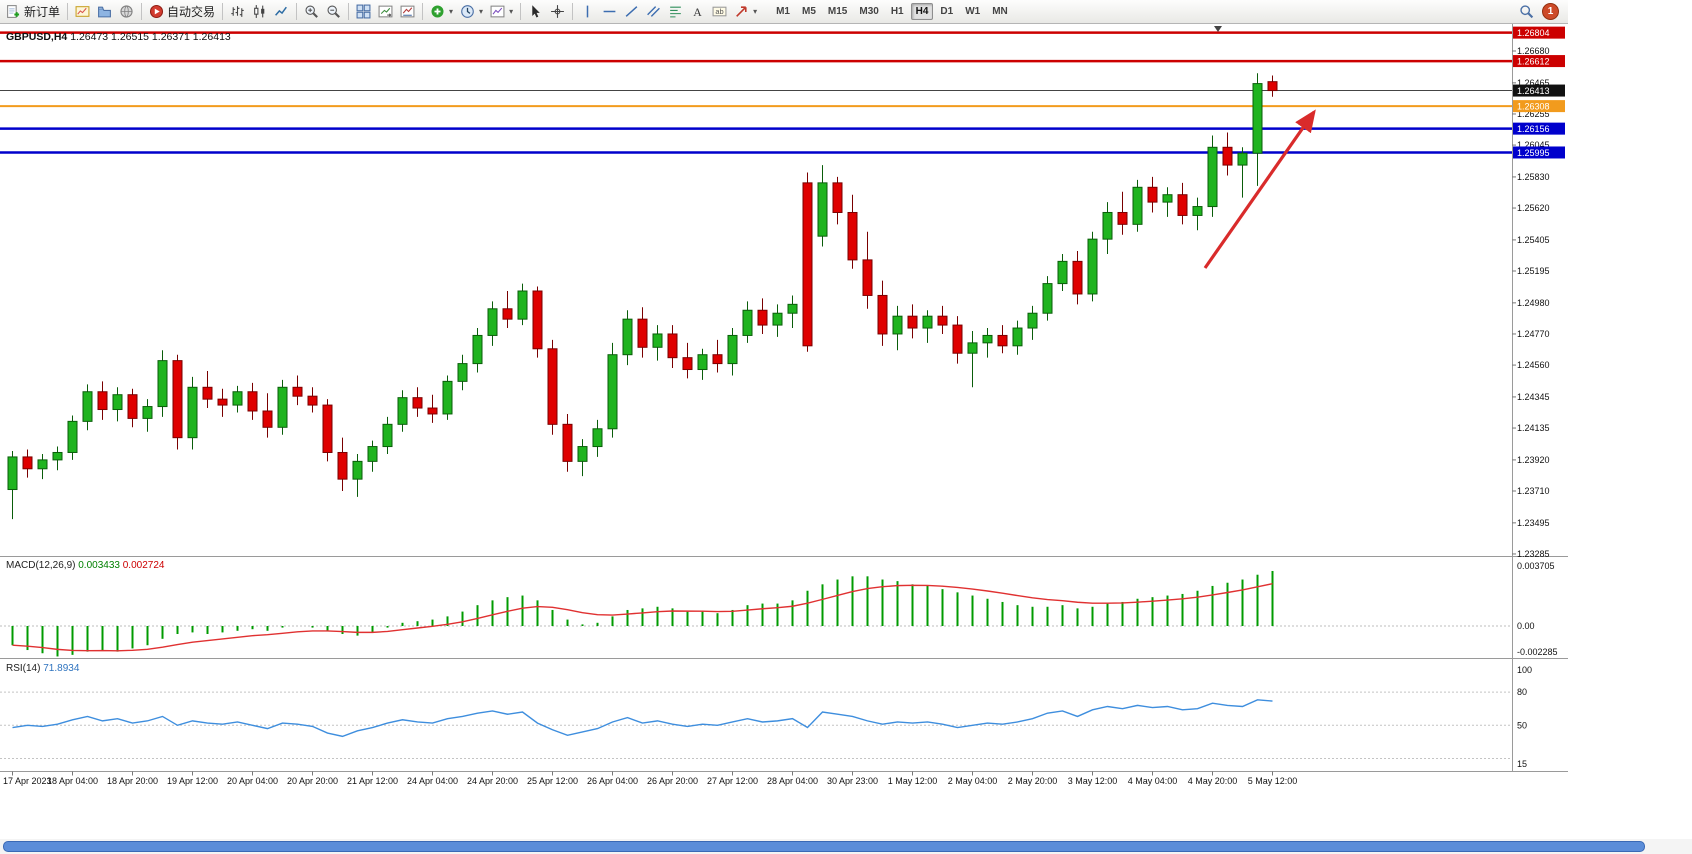 This screenshot has width=1692, height=854. What do you see at coordinates (653, 12) in the screenshot?
I see `channel-button` at bounding box center [653, 12].